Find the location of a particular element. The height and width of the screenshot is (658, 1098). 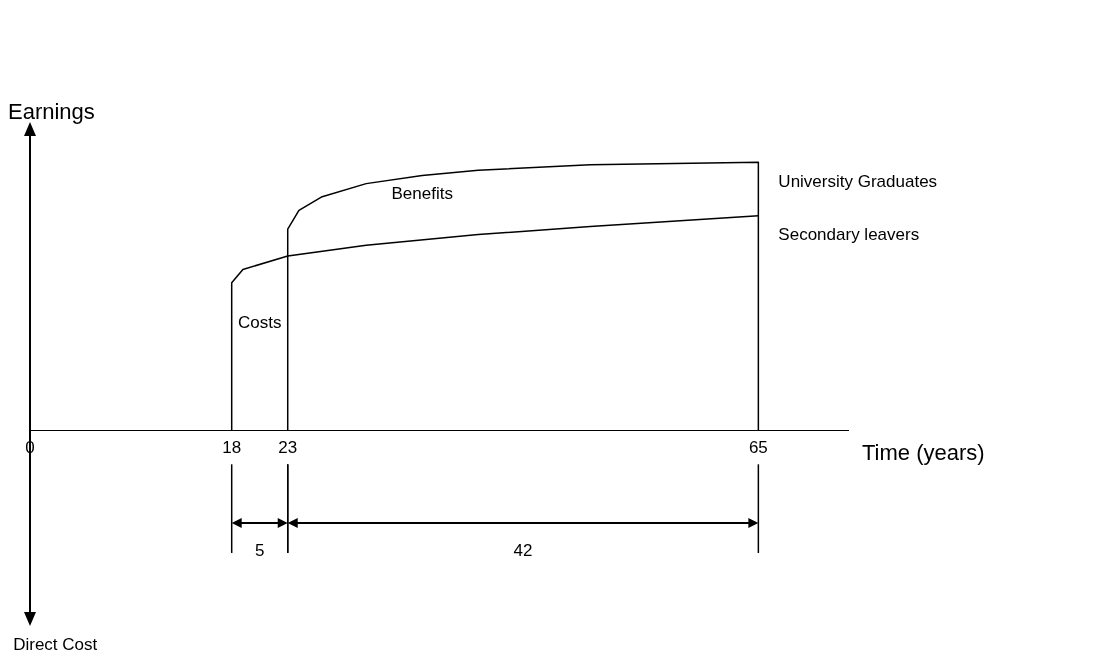

x-tick-label: 18 is located at coordinates (232, 448).